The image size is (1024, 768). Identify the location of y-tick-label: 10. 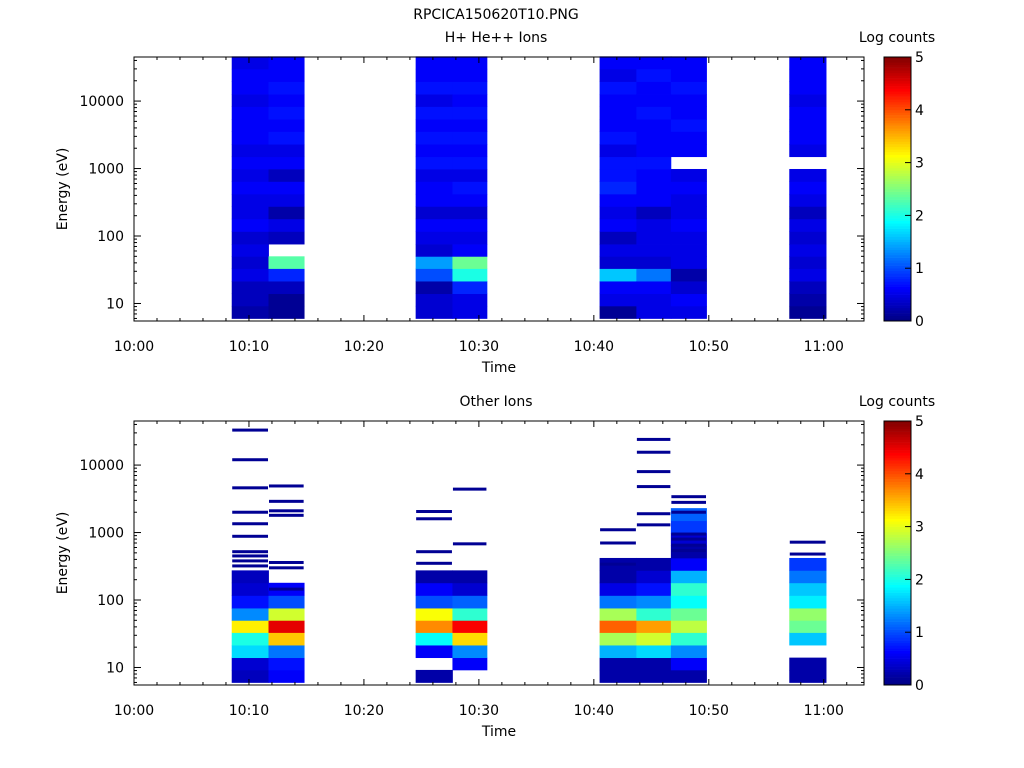
(115, 304).